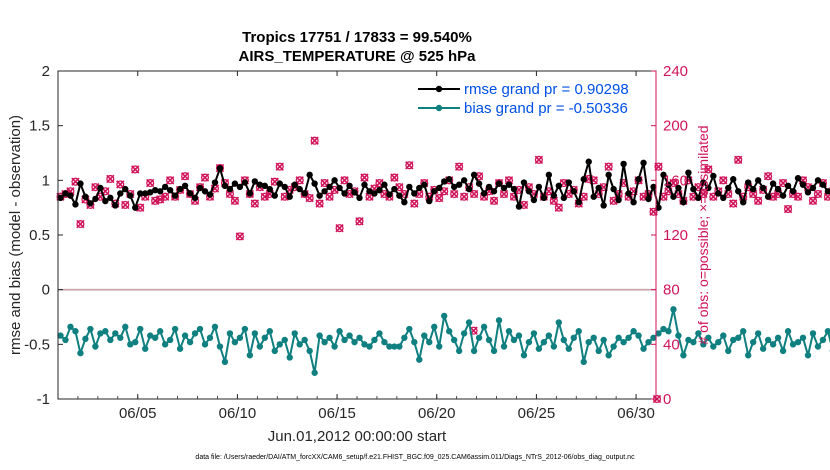 This screenshot has height=470, width=830. What do you see at coordinates (537, 413) in the screenshot?
I see `x-tick-label: 06/25` at bounding box center [537, 413].